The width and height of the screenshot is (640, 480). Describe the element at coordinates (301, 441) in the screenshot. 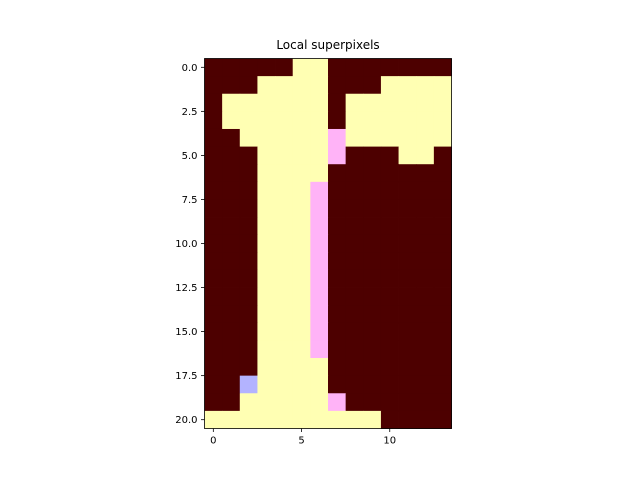

I see `x-tick-label: 5` at that location.